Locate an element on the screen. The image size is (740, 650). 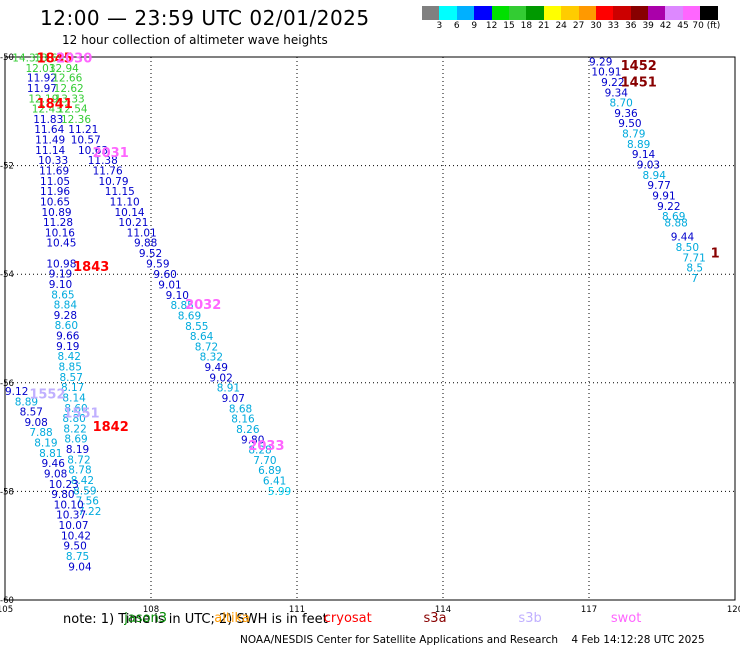
pass-time-label: 2033 is located at coordinates (266, 446).